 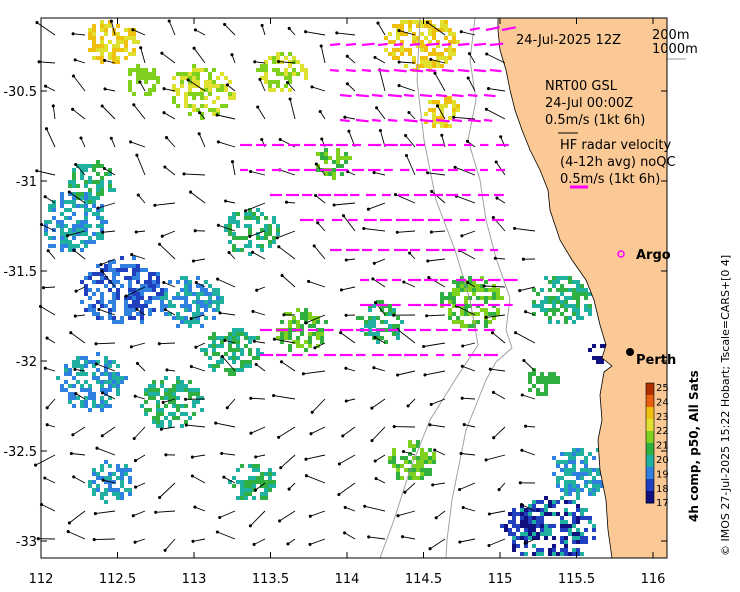 What do you see at coordinates (662, 474) in the screenshot?
I see `colorbar-tick-label: 19` at bounding box center [662, 474].